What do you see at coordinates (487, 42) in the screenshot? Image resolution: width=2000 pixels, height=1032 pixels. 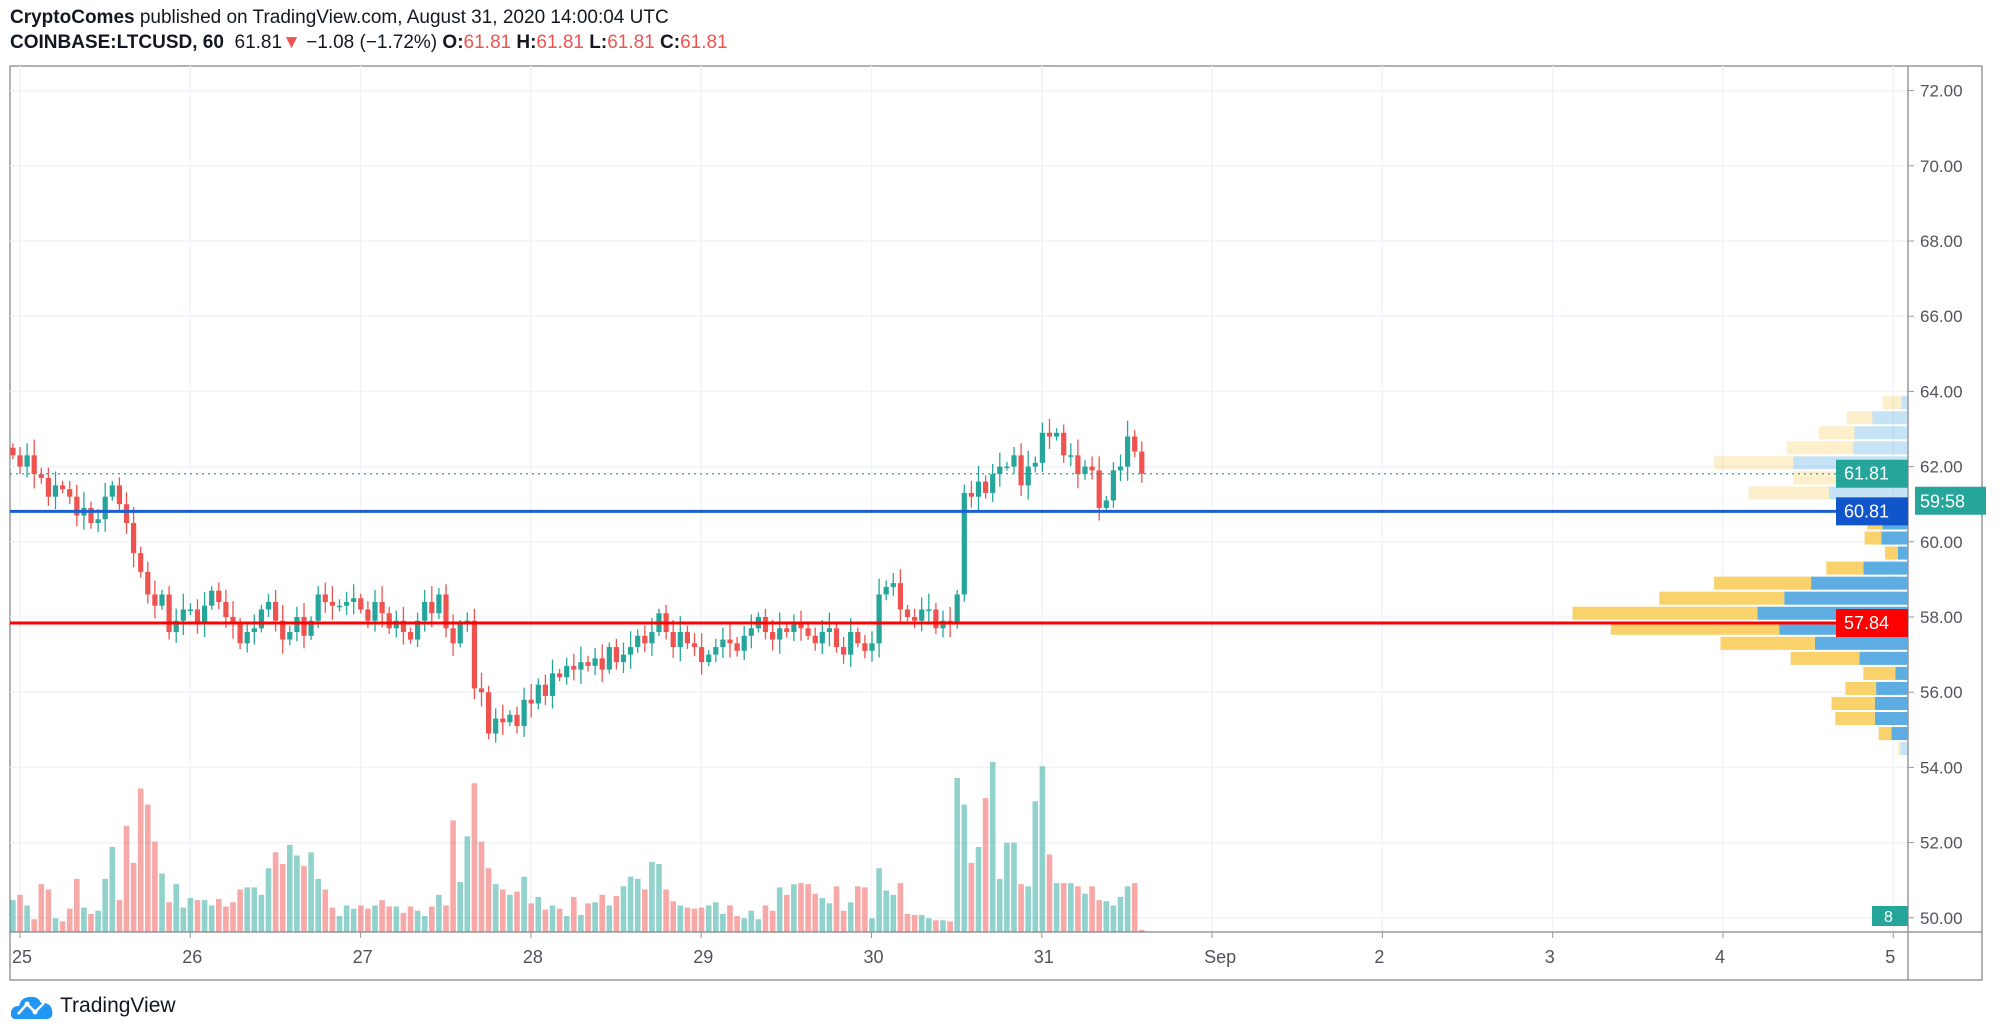 I see `open-value: 61.81` at bounding box center [487, 42].